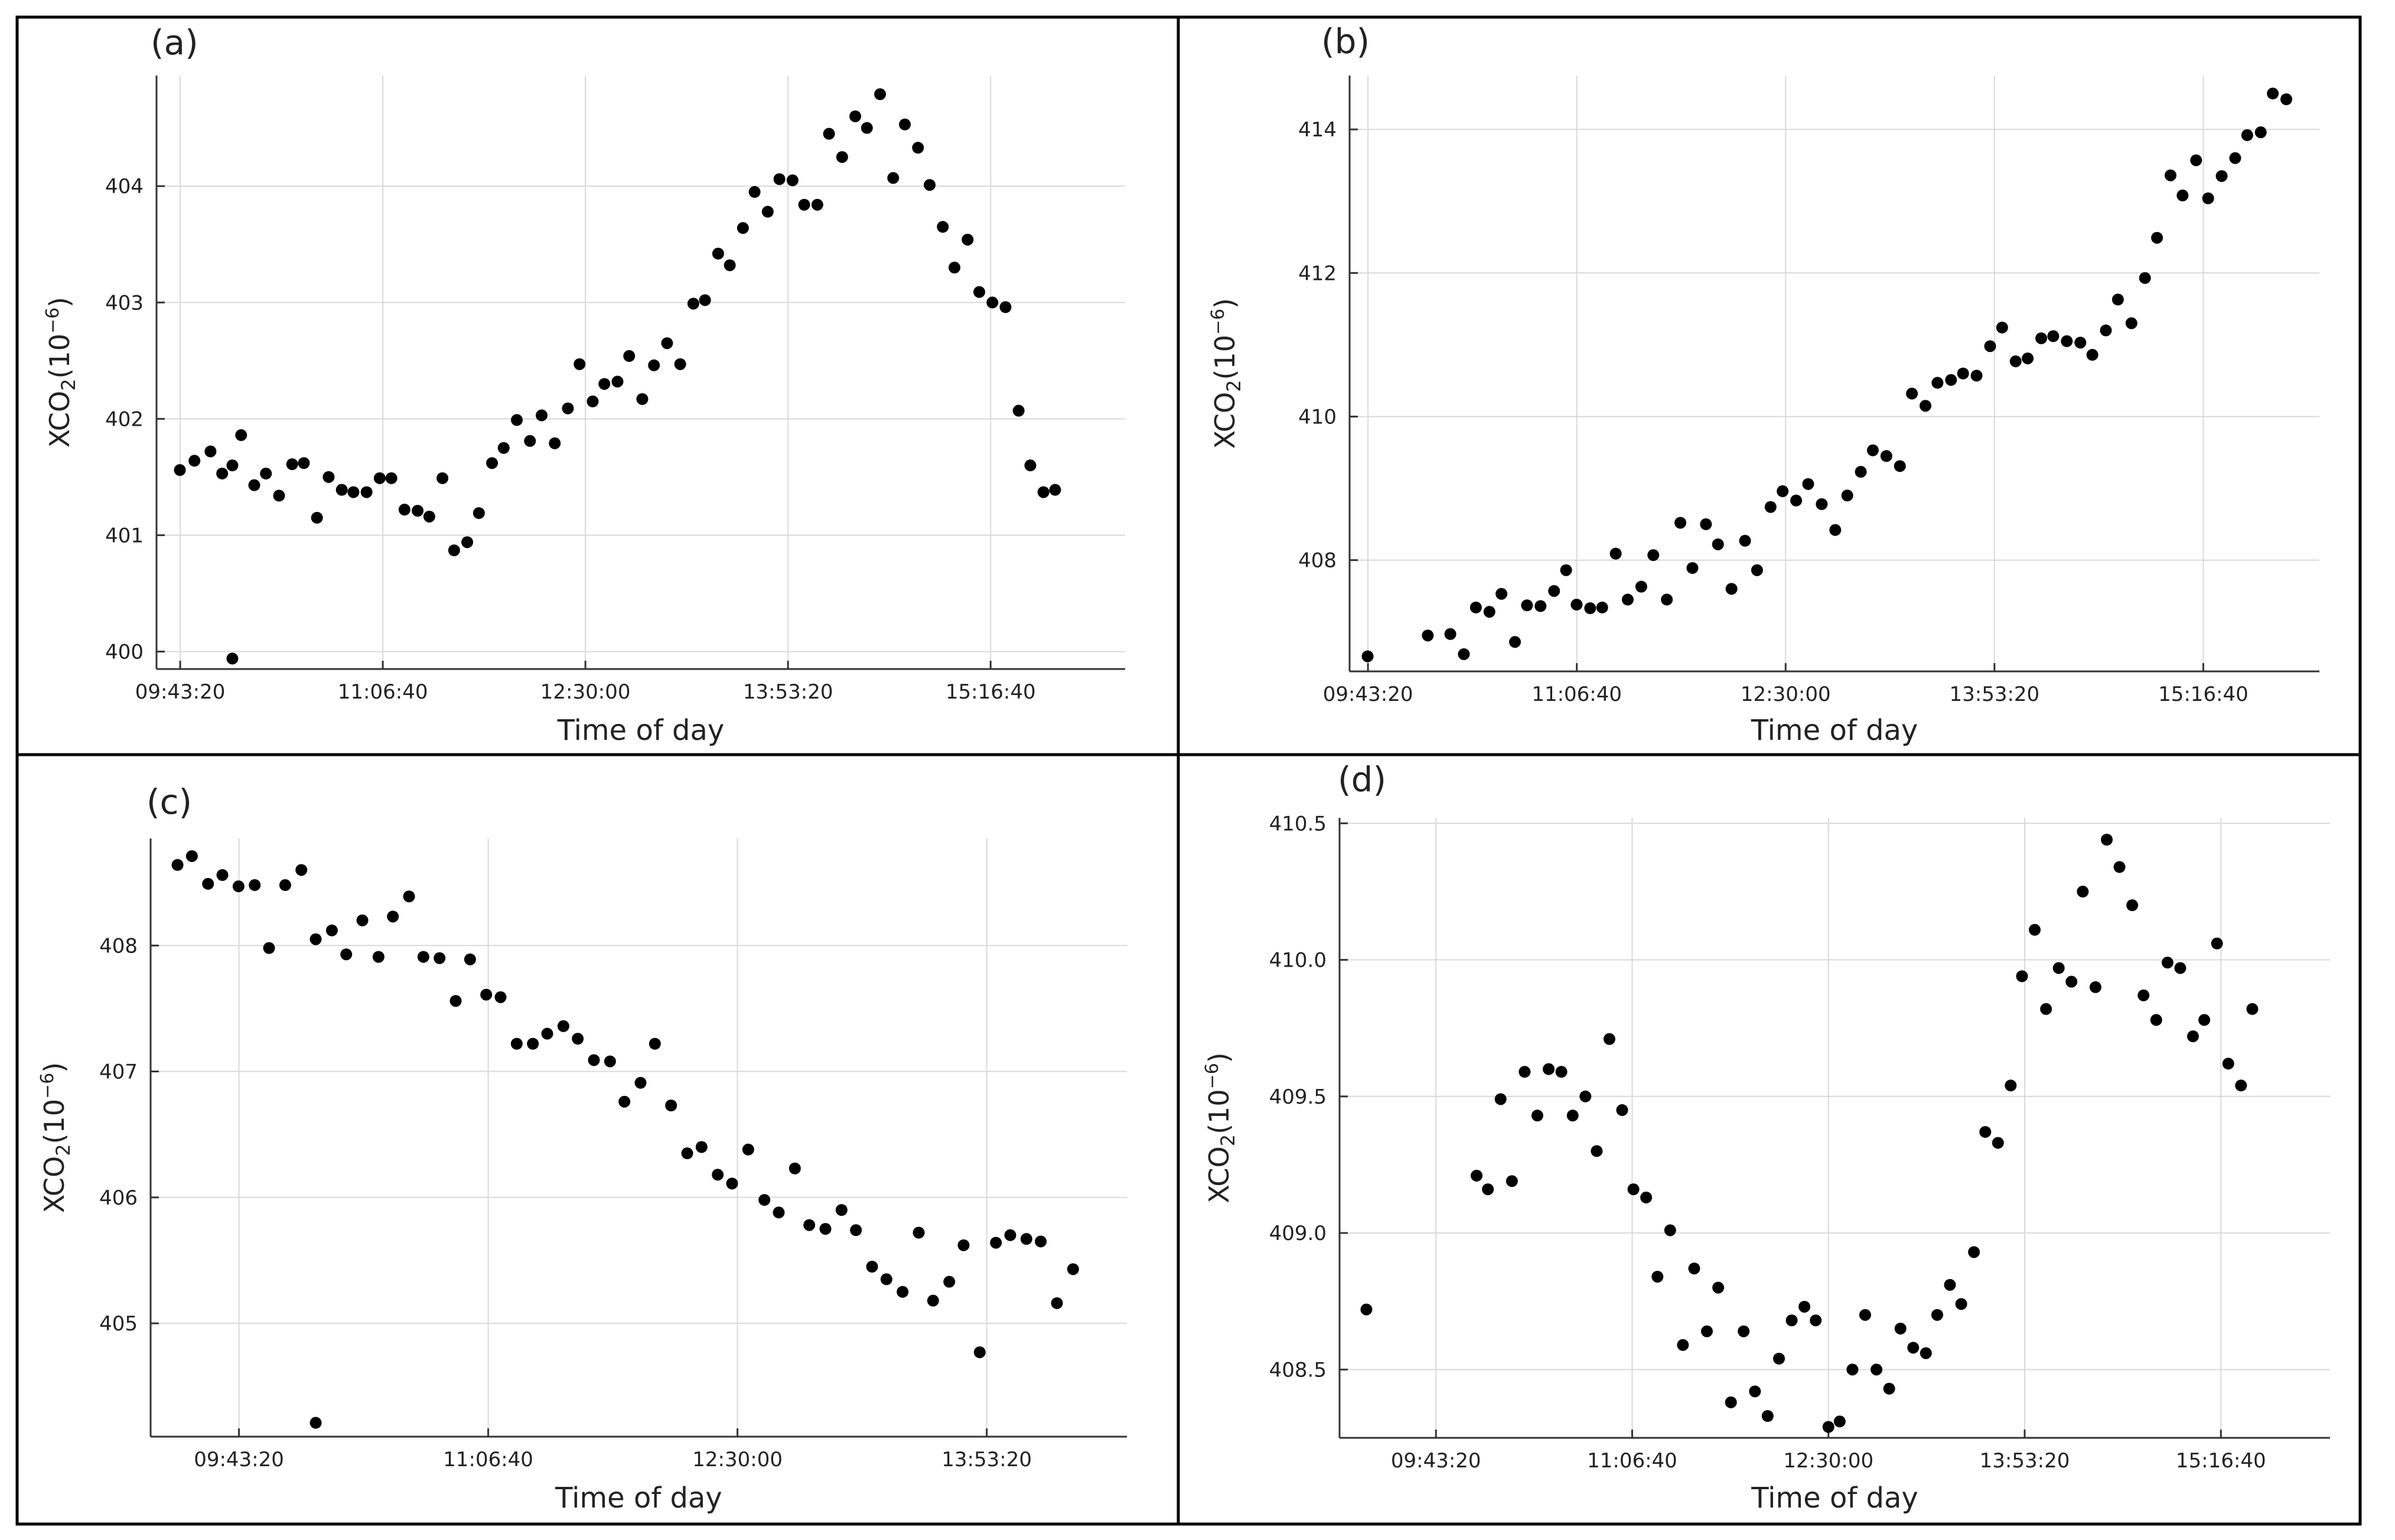 This screenshot has width=2395, height=1540. Describe the element at coordinates (1298, 1370) in the screenshot. I see `y-tick-label: 408.5` at that location.